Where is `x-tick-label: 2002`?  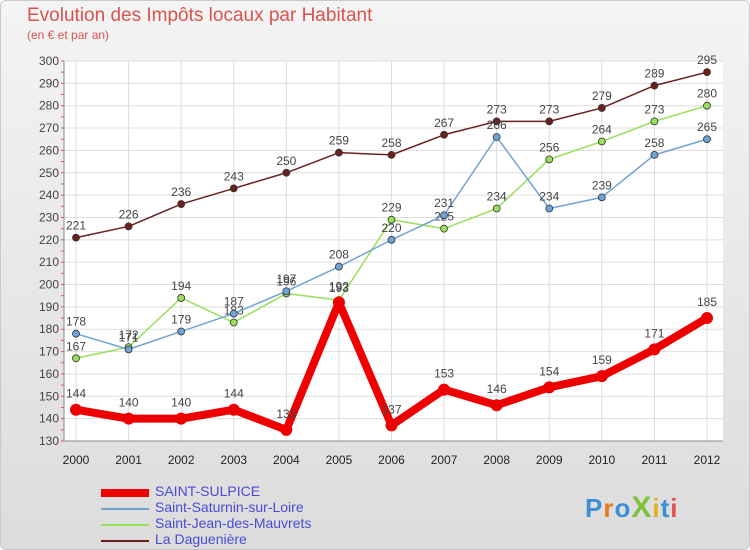
x-tick-label: 2002 is located at coordinates (181, 460).